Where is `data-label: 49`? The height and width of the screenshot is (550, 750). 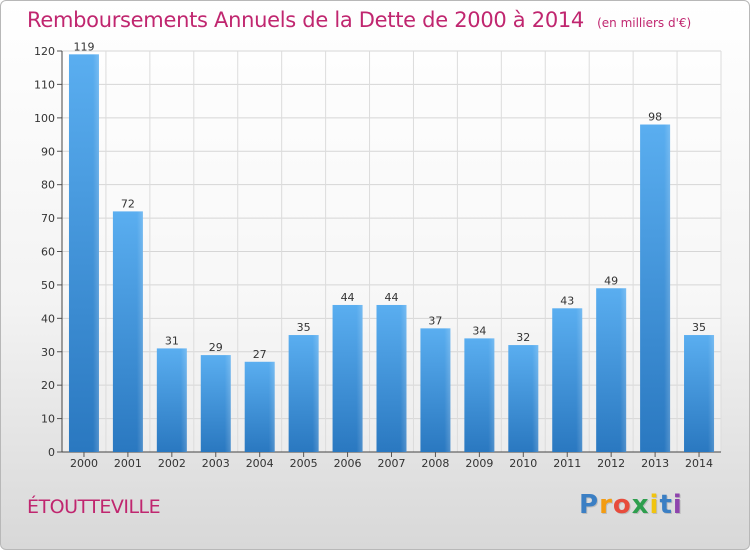 data-label: 49 is located at coordinates (611, 280).